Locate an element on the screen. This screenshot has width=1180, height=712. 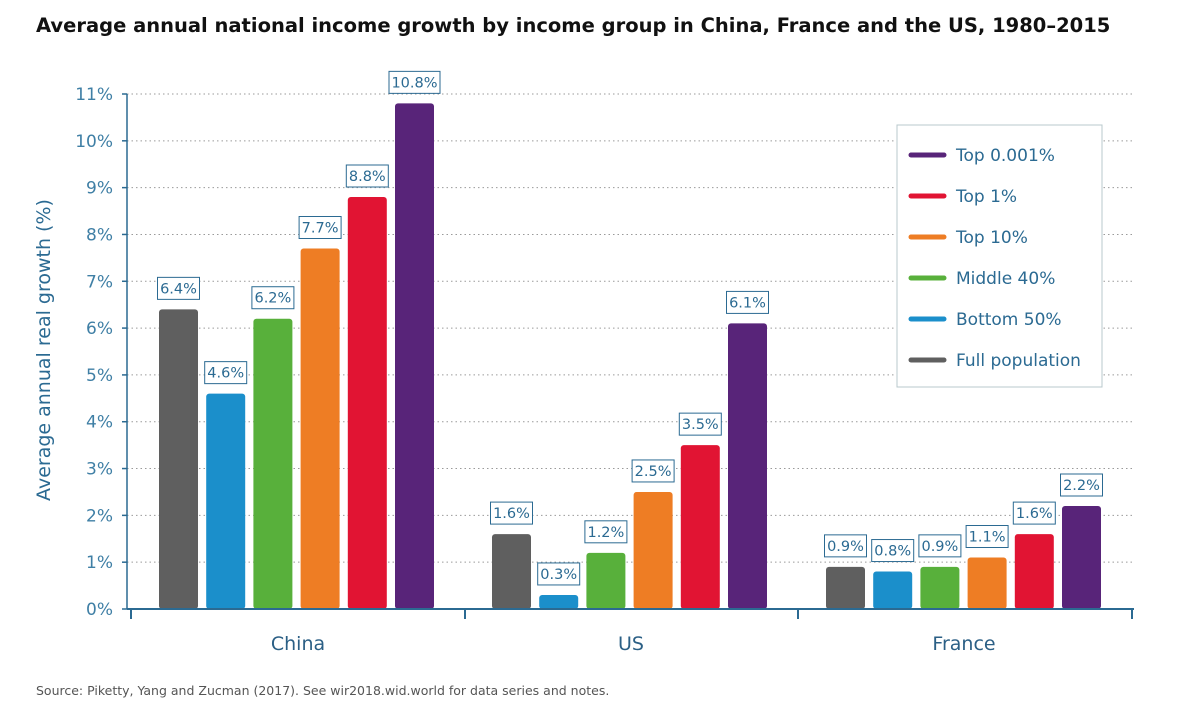
x-category-label-us: US is located at coordinates (631, 644).